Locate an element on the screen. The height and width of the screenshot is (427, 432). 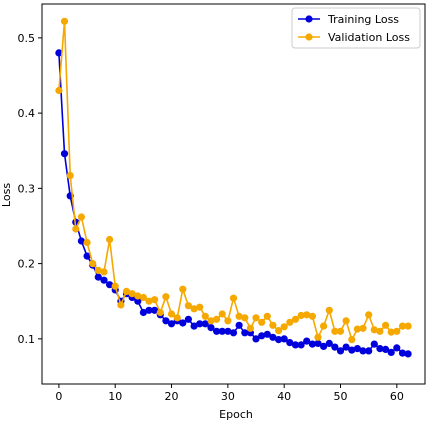
y-tick-label: 0.2 is located at coordinates (27, 264).